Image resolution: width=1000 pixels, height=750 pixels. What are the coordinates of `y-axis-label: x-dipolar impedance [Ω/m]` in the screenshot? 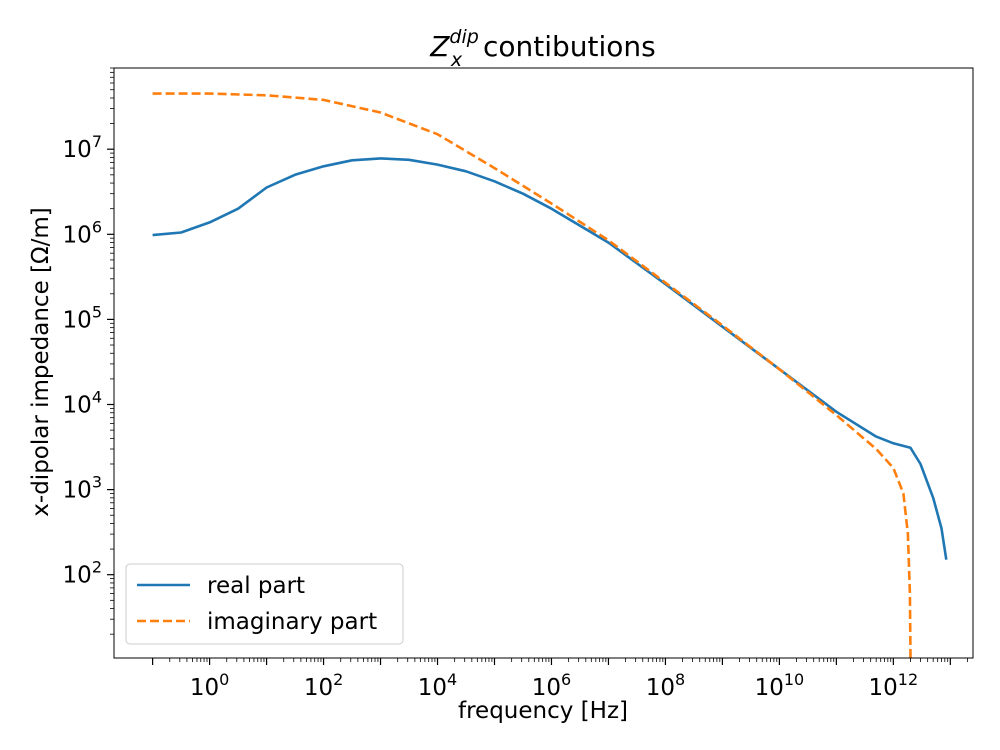 It's located at (41, 361).